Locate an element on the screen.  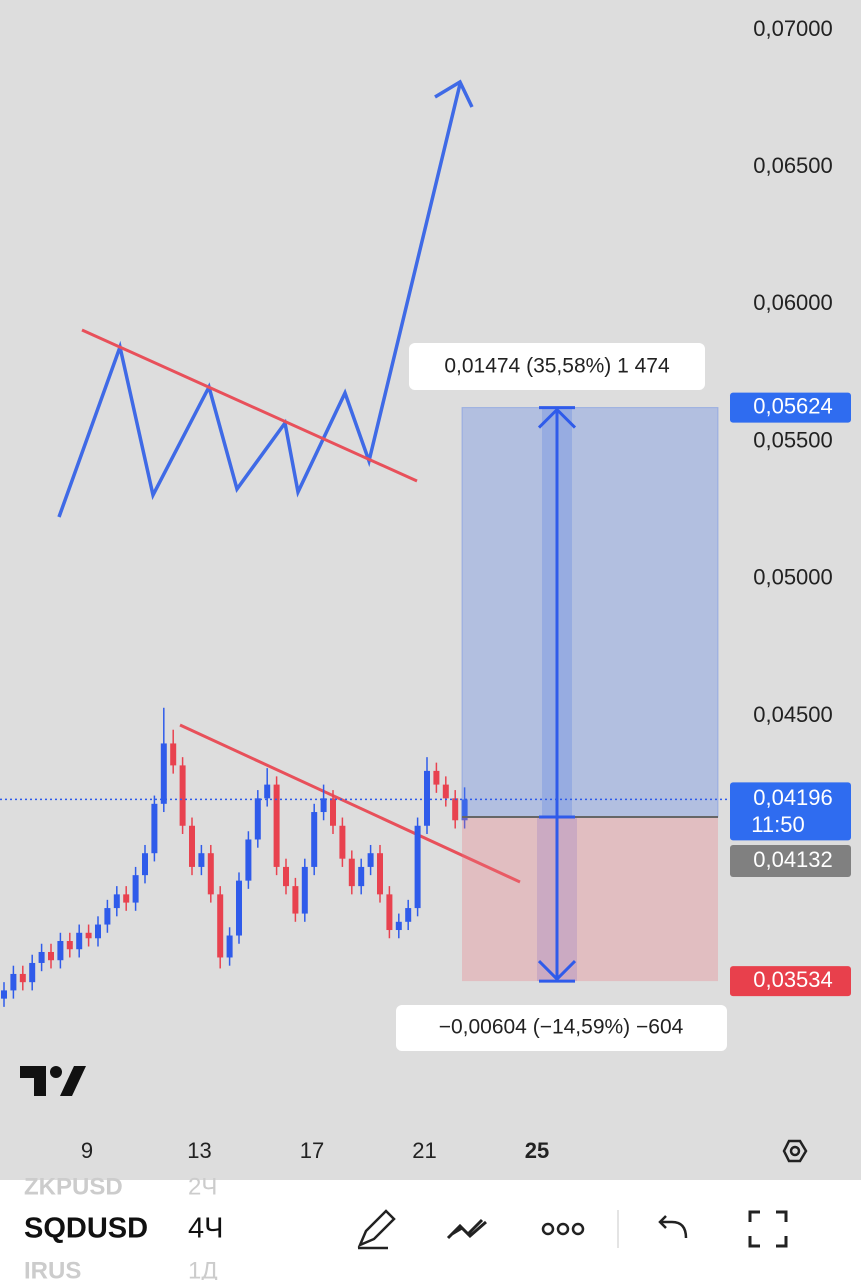
fullscreen-icon is located at coordinates (768, 1229).